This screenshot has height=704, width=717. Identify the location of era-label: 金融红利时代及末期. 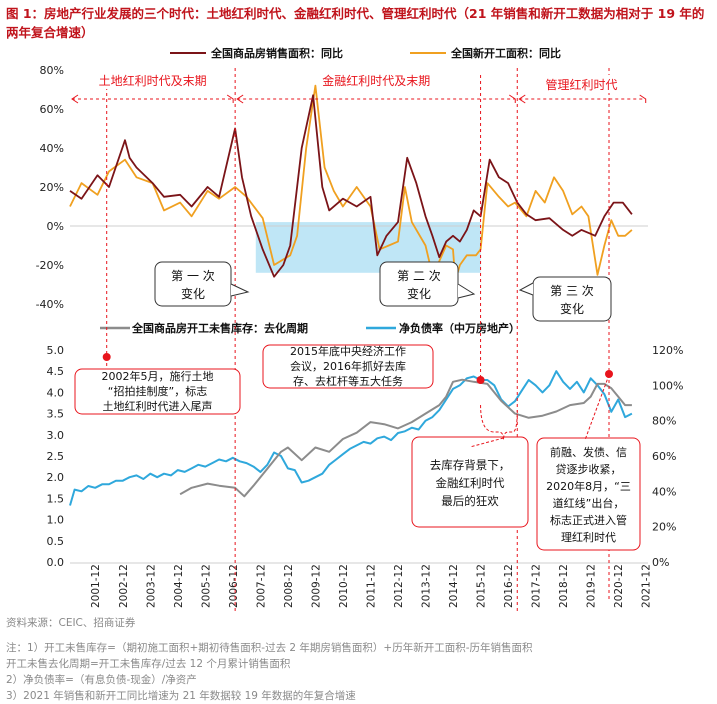
(376, 80).